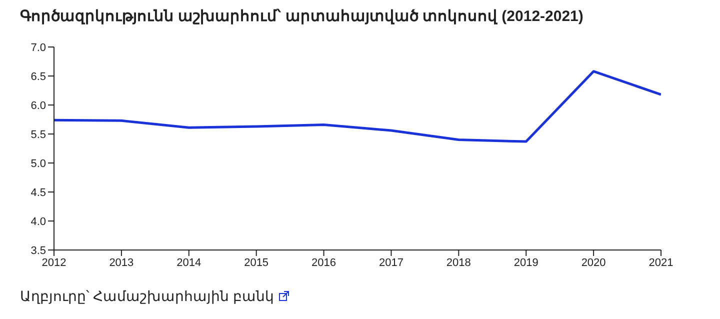 The image size is (720, 319). What do you see at coordinates (38, 164) in the screenshot?
I see `y-tick-label: 5.0` at bounding box center [38, 164].